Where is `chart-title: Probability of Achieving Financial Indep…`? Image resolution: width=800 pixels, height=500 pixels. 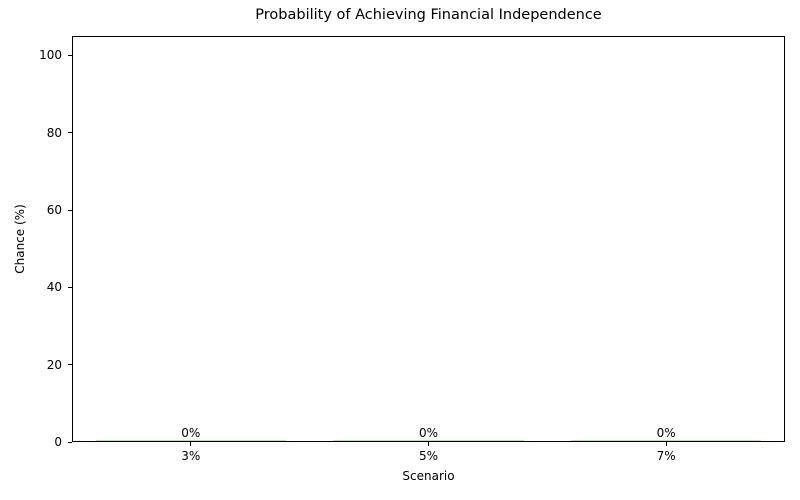 chart-title: Probability of Achieving Financial Indep… is located at coordinates (428, 15).